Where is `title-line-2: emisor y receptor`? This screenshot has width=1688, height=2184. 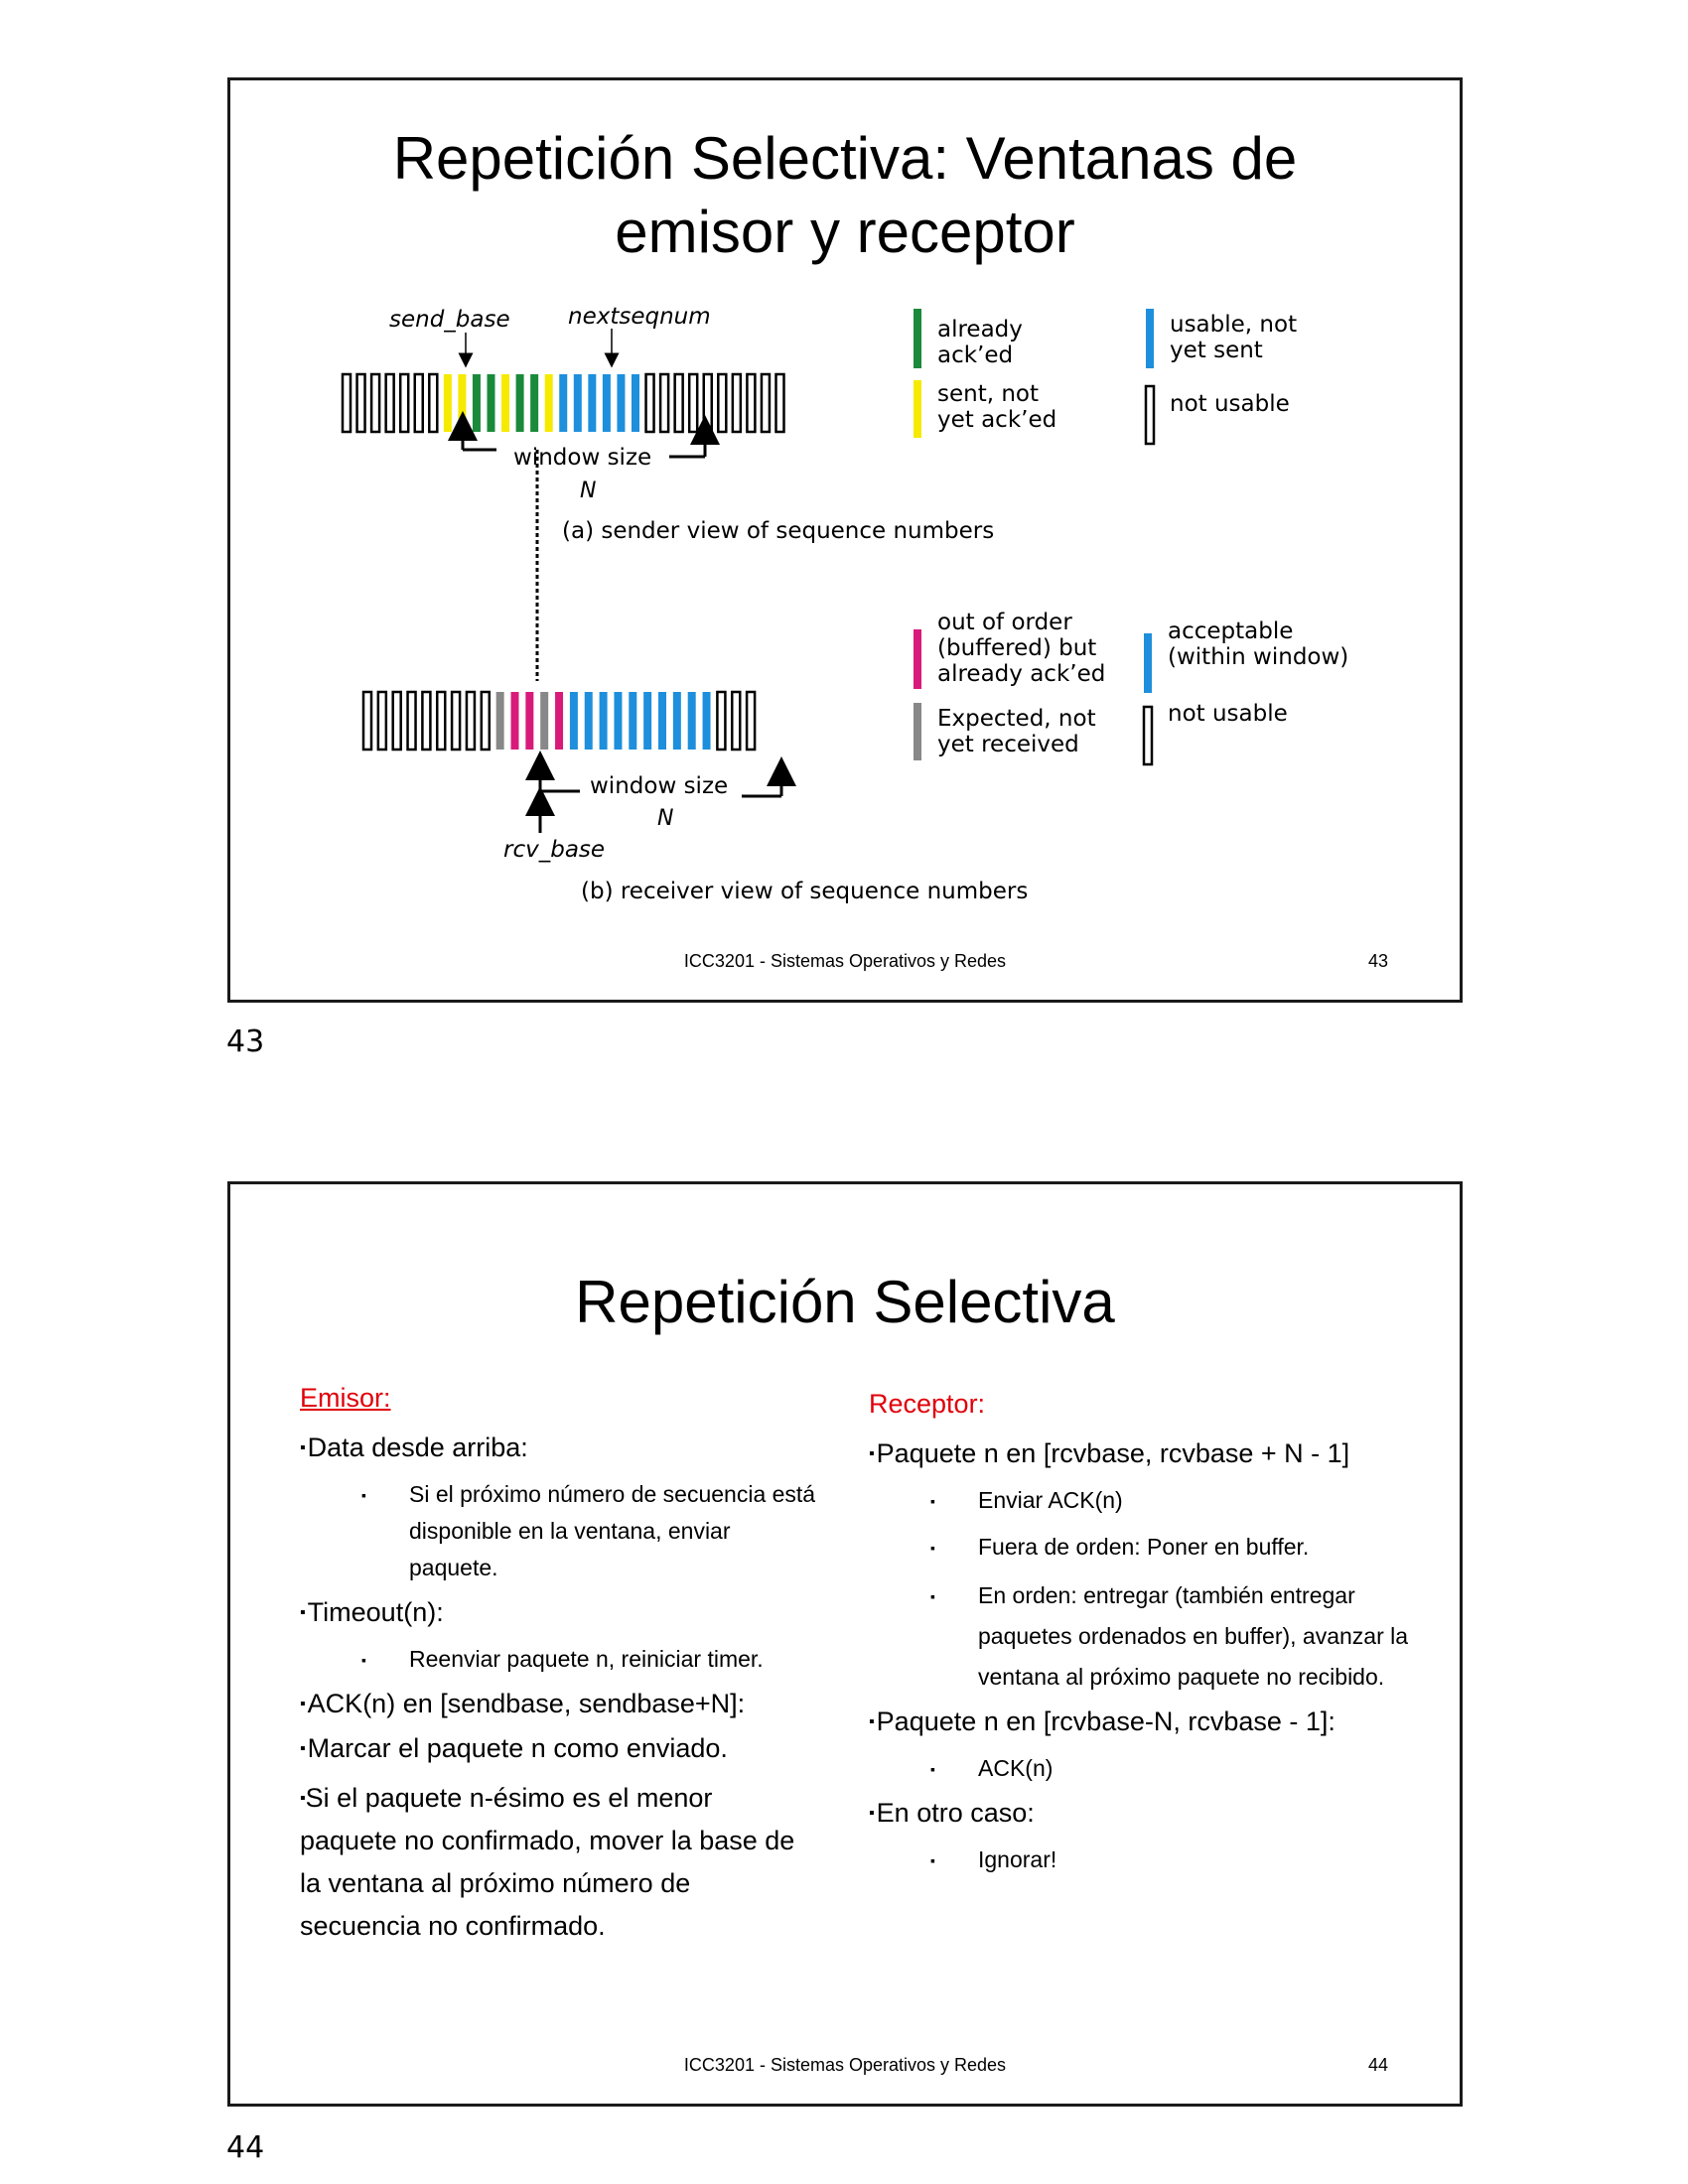
title-line-2: emisor y receptor is located at coordinates (845, 232).